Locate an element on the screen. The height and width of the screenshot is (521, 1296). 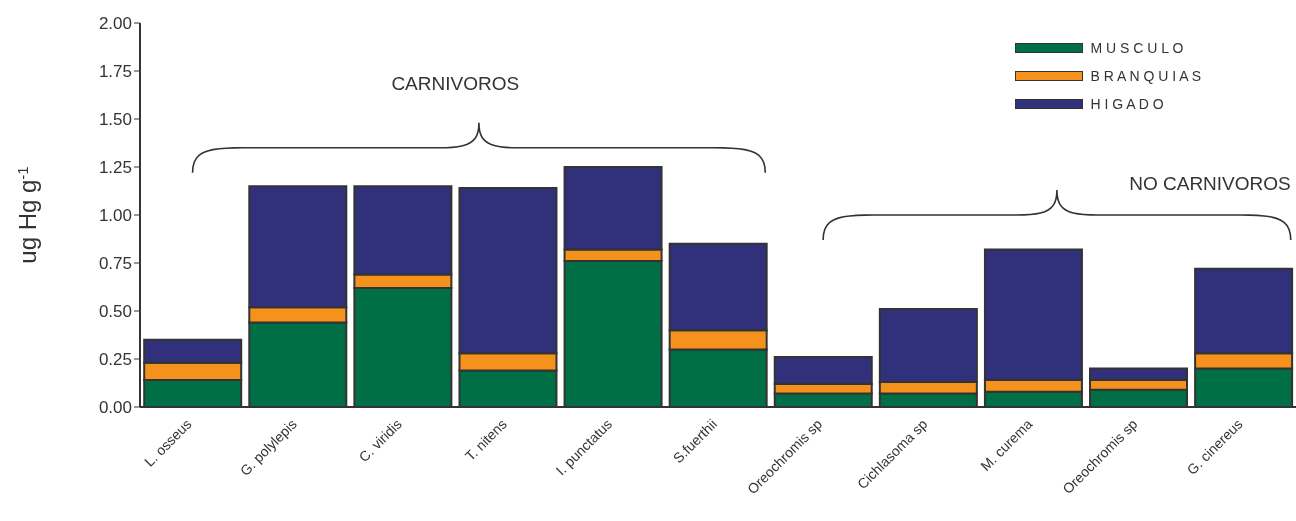
y-tick-label: 1.75 is located at coordinates (115, 72).